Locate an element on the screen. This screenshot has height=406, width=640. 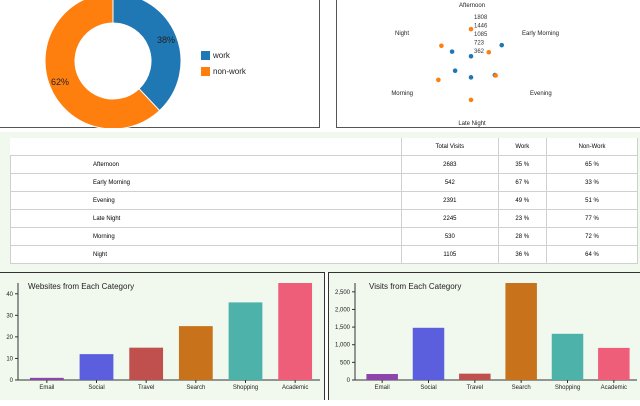
tick-label: 1085 is located at coordinates (481, 35).